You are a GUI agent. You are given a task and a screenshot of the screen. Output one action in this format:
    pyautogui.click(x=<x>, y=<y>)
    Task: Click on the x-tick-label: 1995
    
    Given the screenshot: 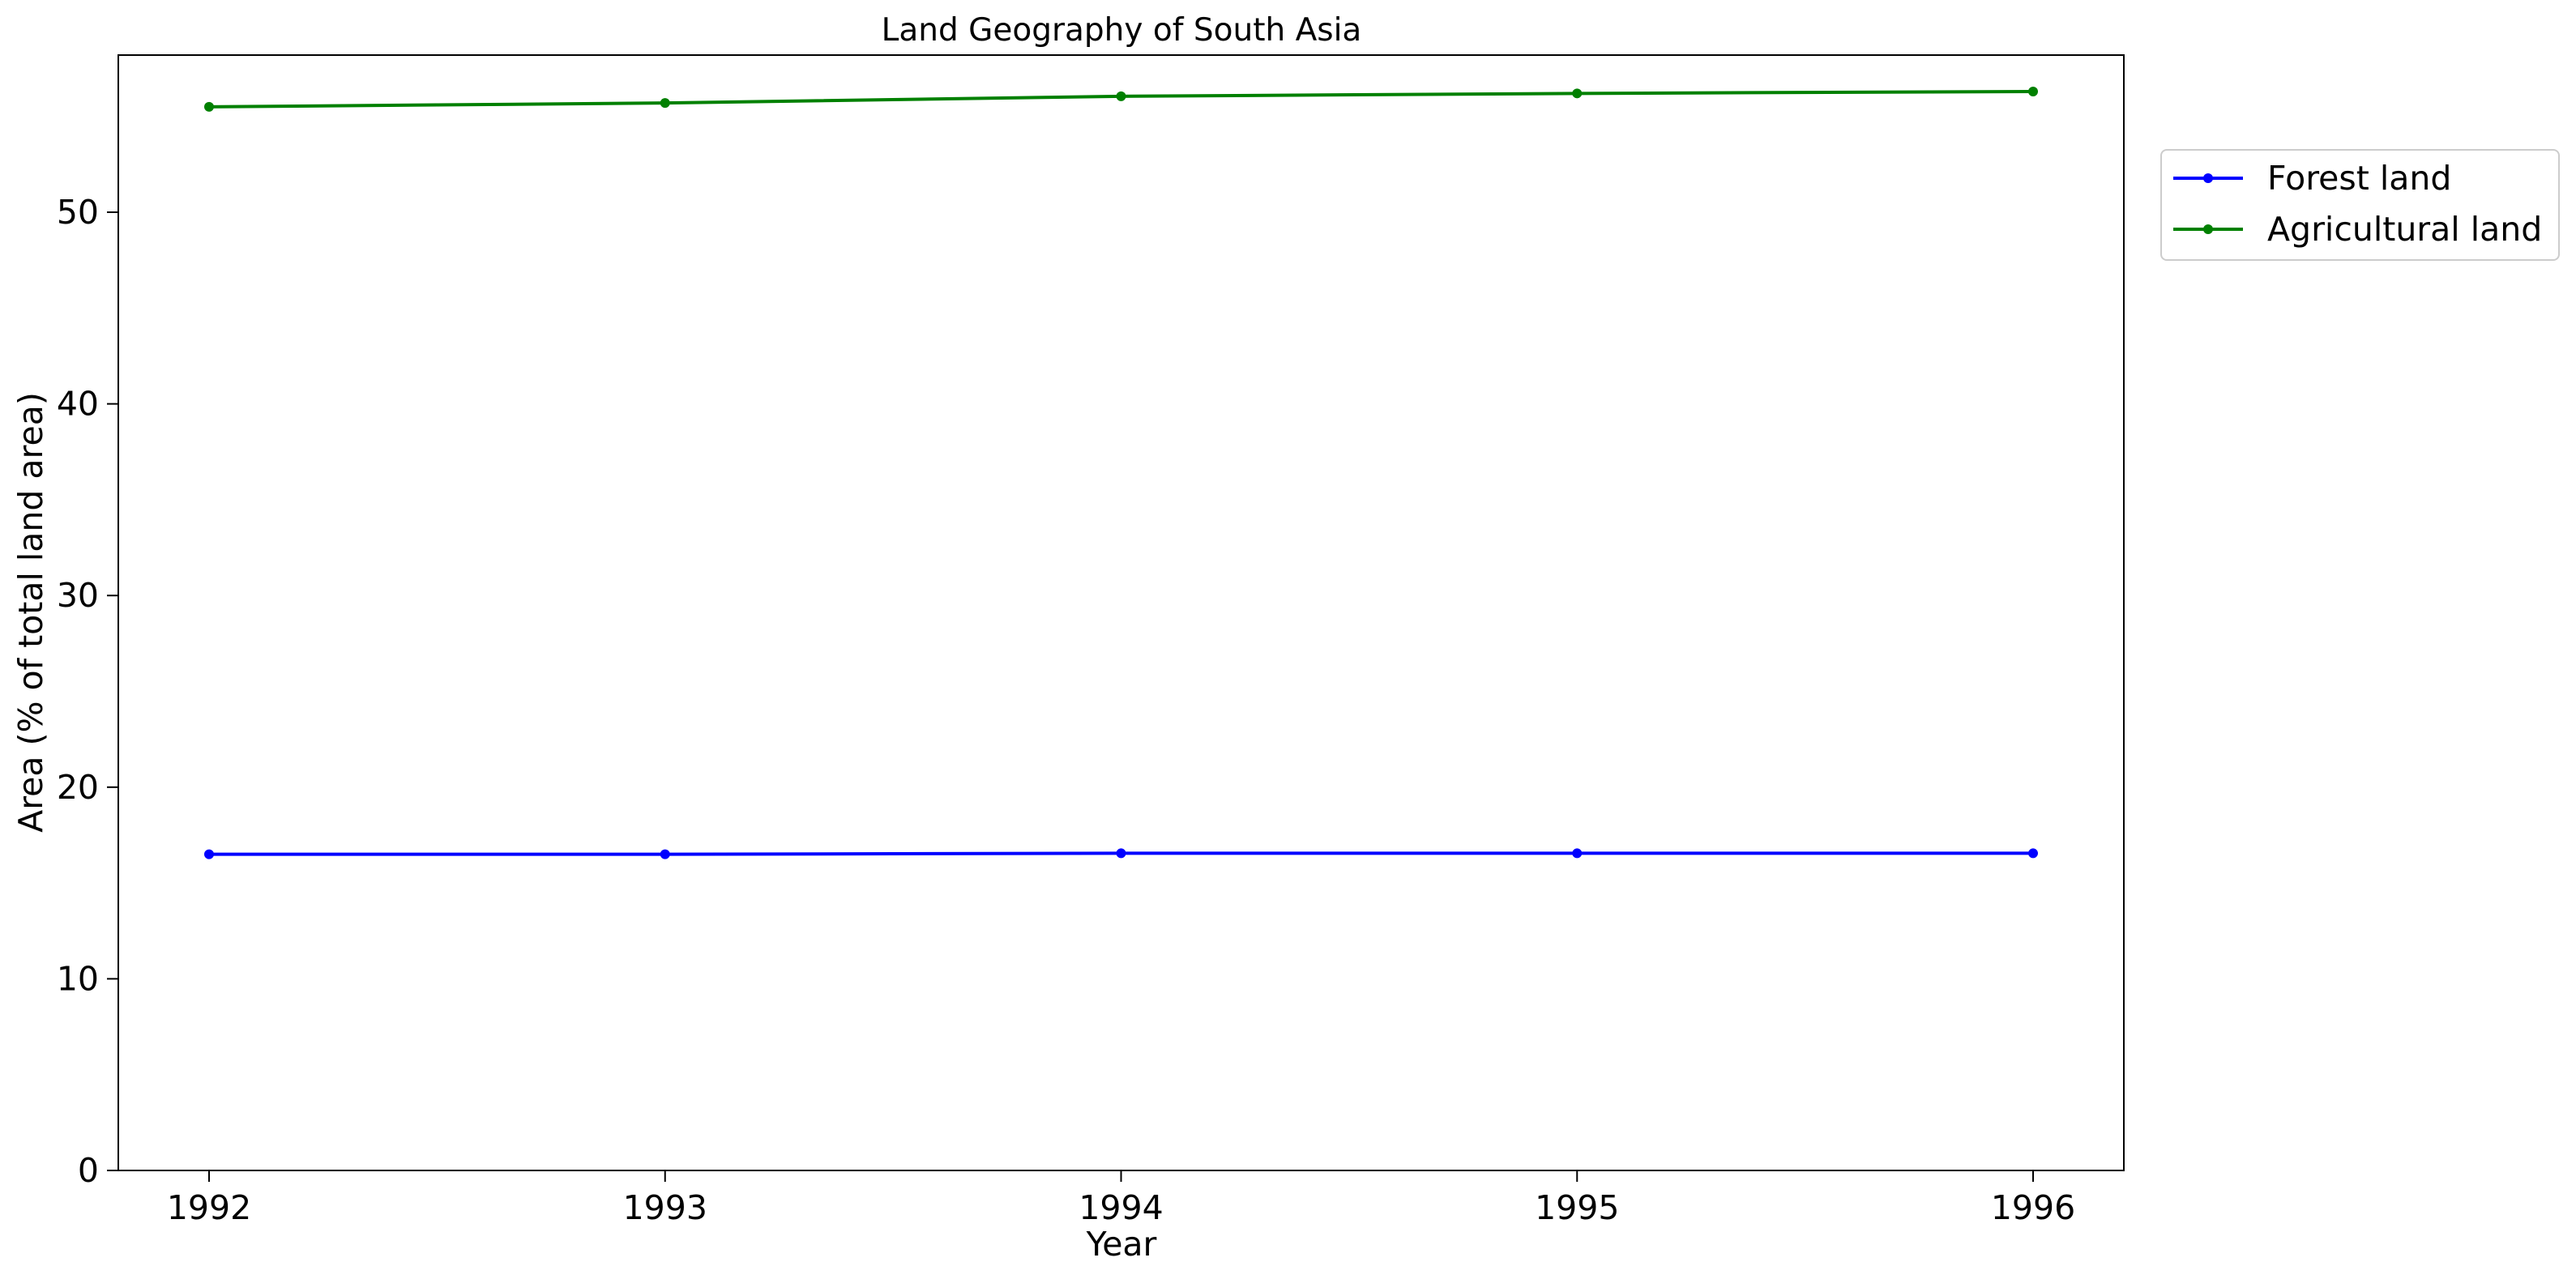 What is the action you would take?
    pyautogui.click(x=1577, y=1207)
    